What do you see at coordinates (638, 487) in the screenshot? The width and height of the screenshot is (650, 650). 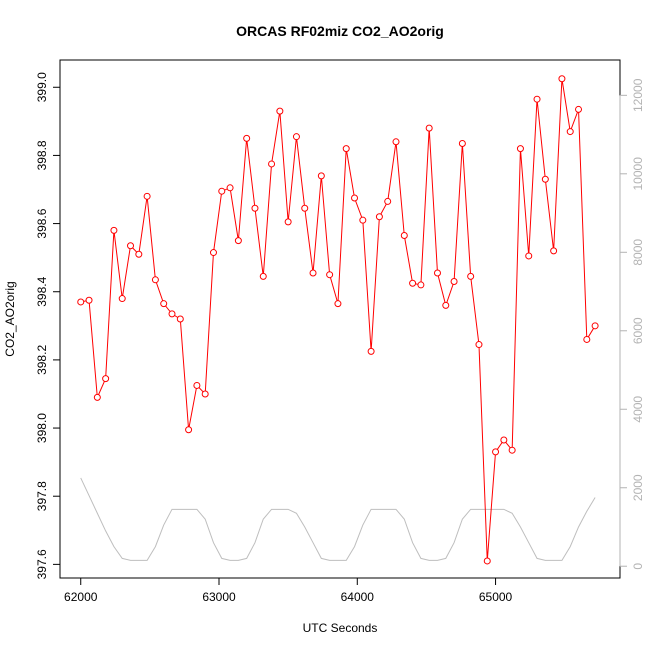 I see `y2-tick-label: 2000` at bounding box center [638, 487].